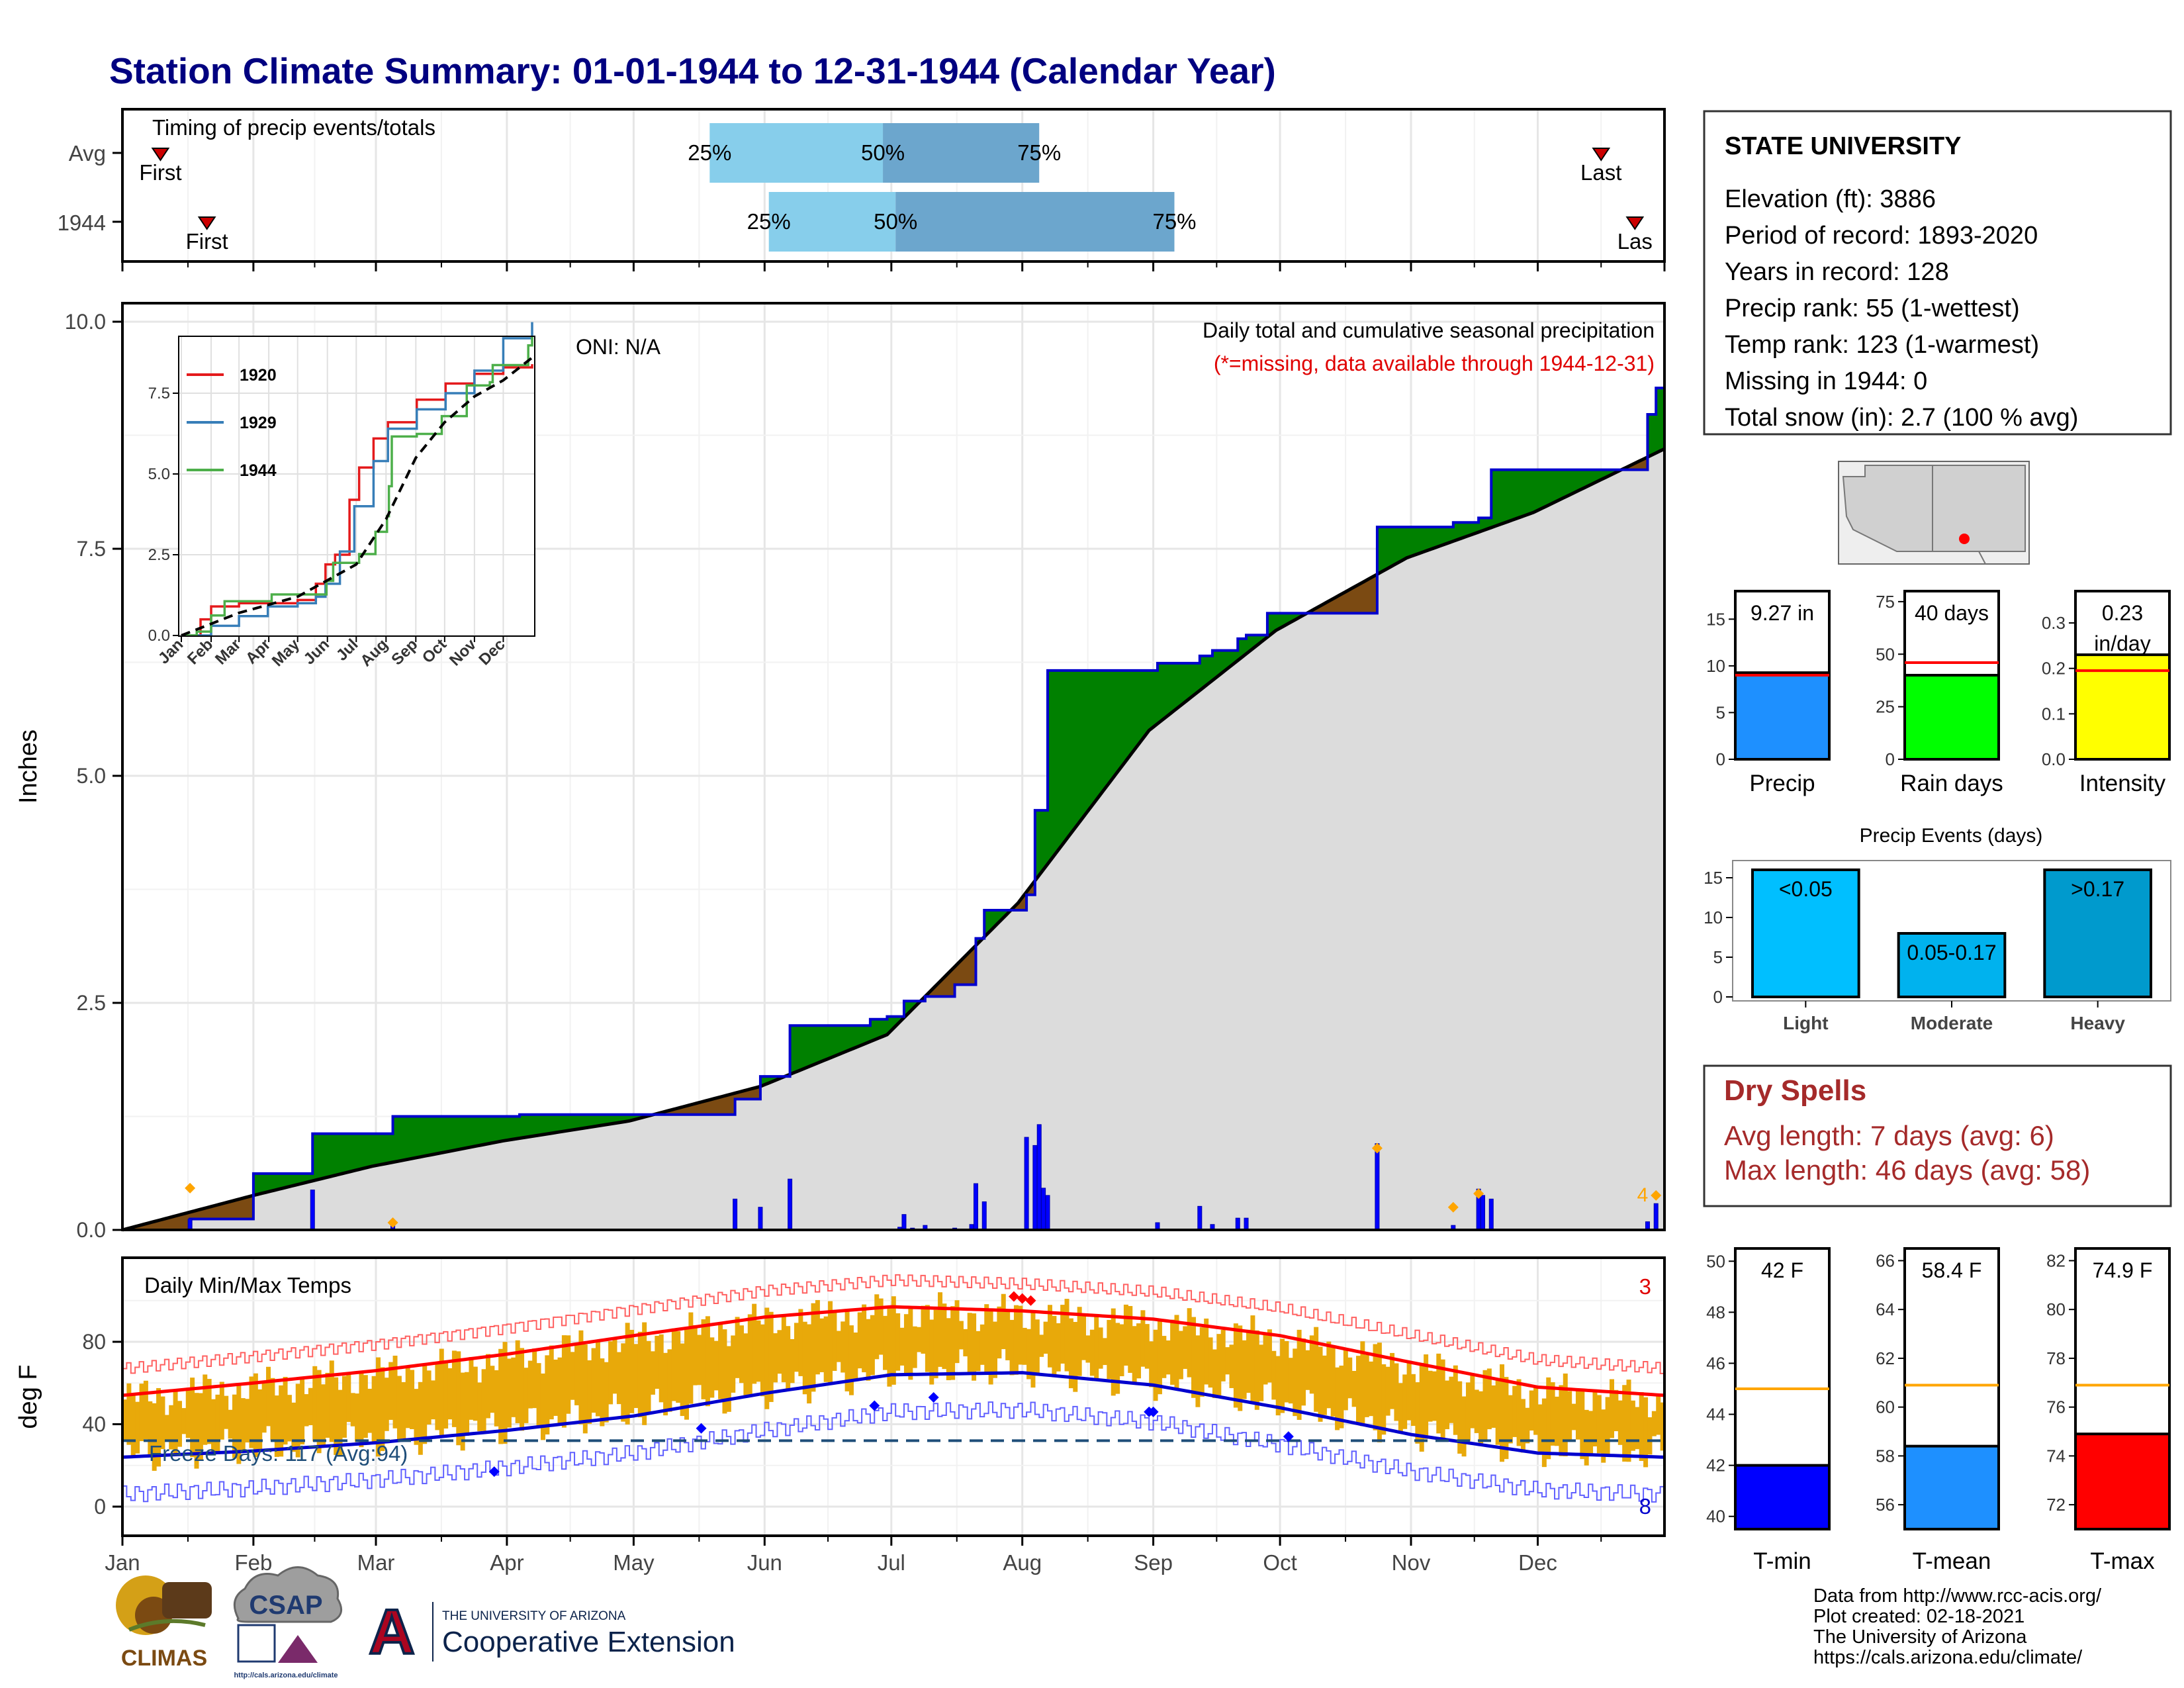 The height and width of the screenshot is (1688, 2184). Describe the element at coordinates (1783, 716) in the screenshot. I see `summary-bar-value-precip_total` at that location.